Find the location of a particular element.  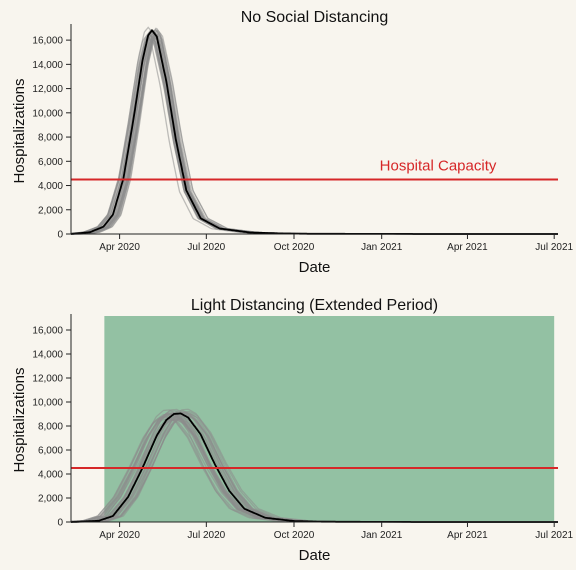

chart-title: No Social Distancing is located at coordinates (315, 17).